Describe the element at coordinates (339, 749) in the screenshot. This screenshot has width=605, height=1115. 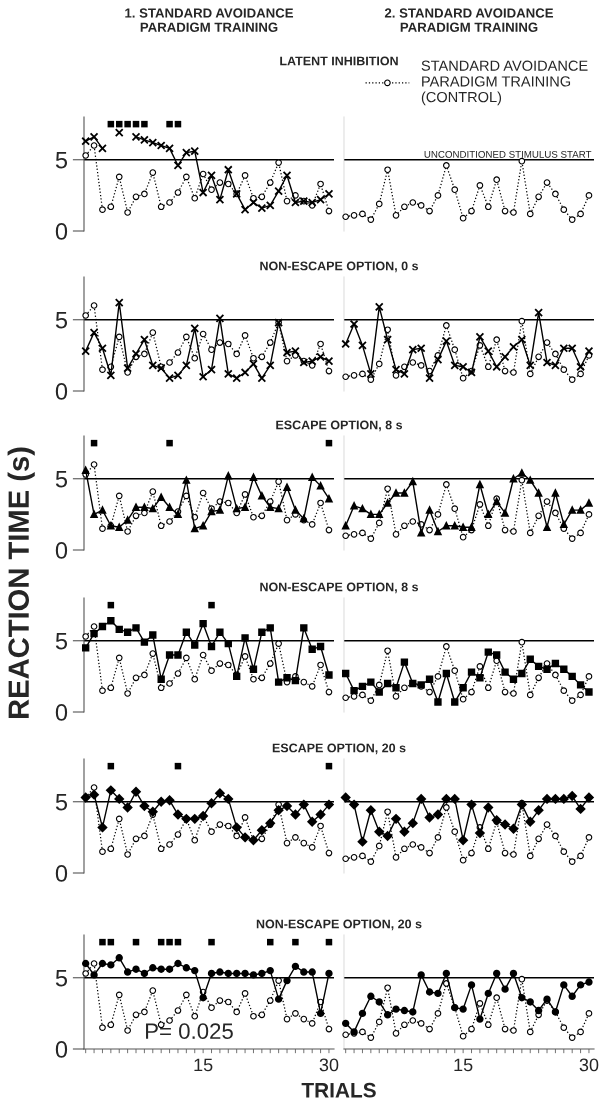
I see `chart-subtitle: ESCAPE OPTION, 20 s` at that location.